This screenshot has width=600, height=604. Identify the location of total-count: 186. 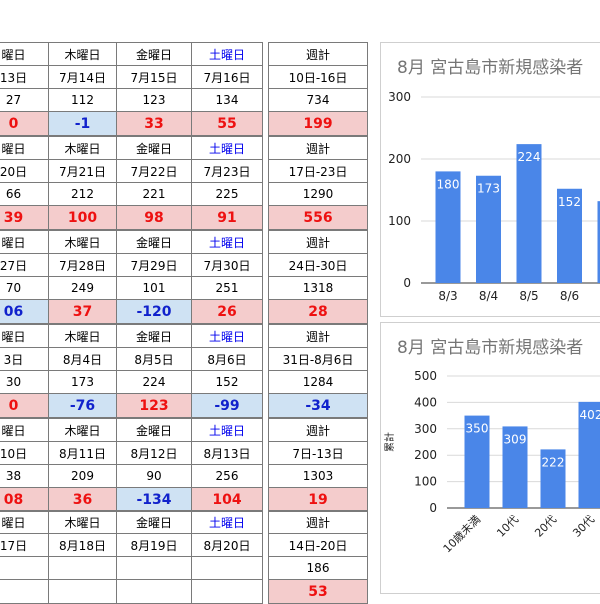
(318, 568).